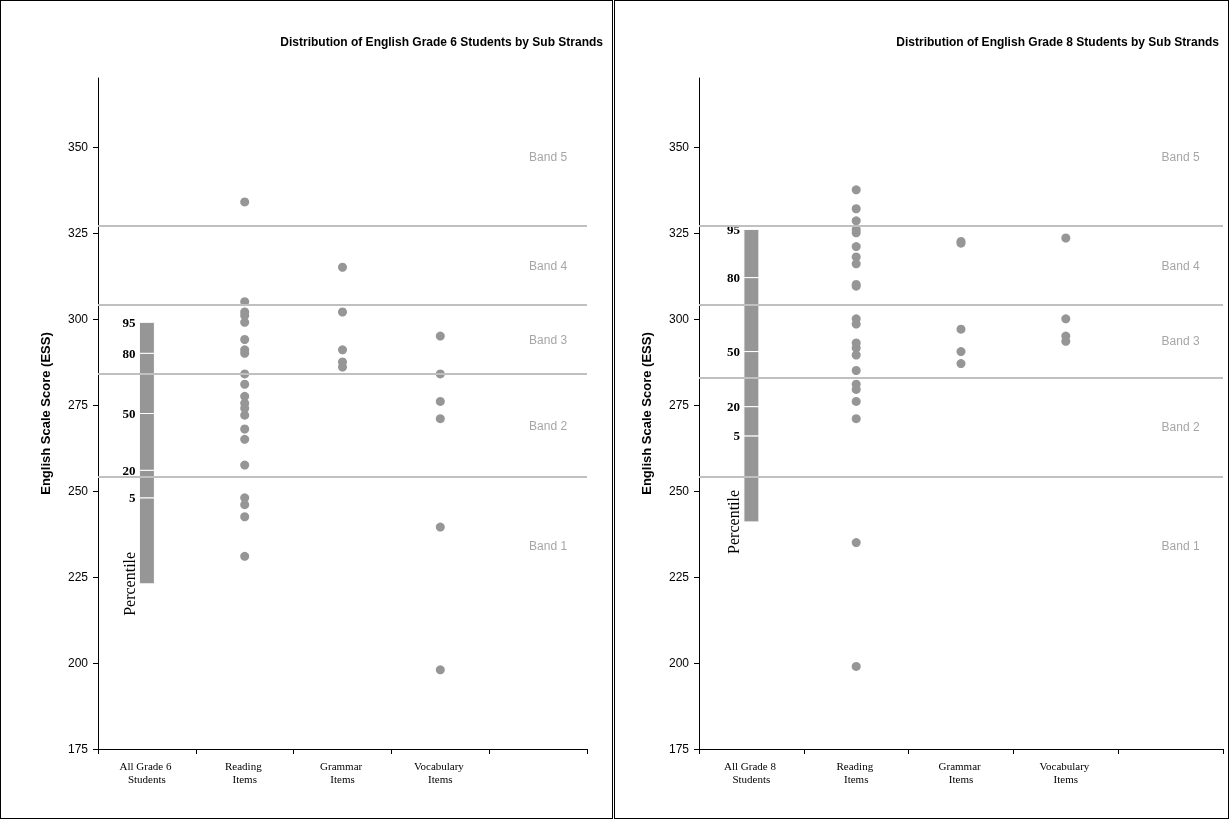 This screenshot has height=819, width=1229. What do you see at coordinates (1058, 42) in the screenshot?
I see `chart-title: Distribution of English Grade 8 Students by Sub Strands` at bounding box center [1058, 42].